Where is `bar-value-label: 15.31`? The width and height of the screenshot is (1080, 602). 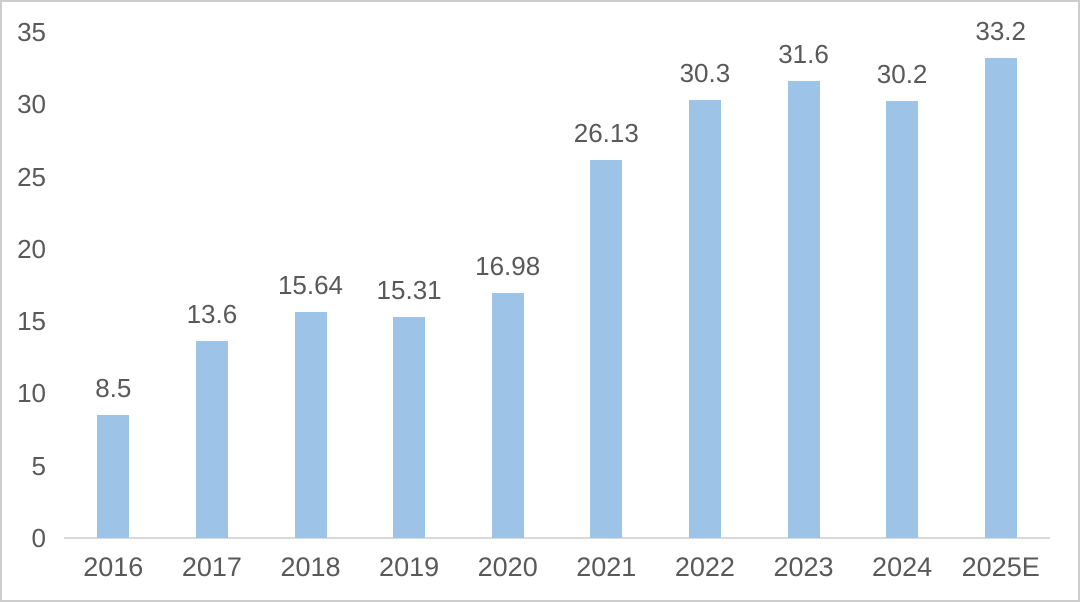 bar-value-label: 15.31 is located at coordinates (409, 289).